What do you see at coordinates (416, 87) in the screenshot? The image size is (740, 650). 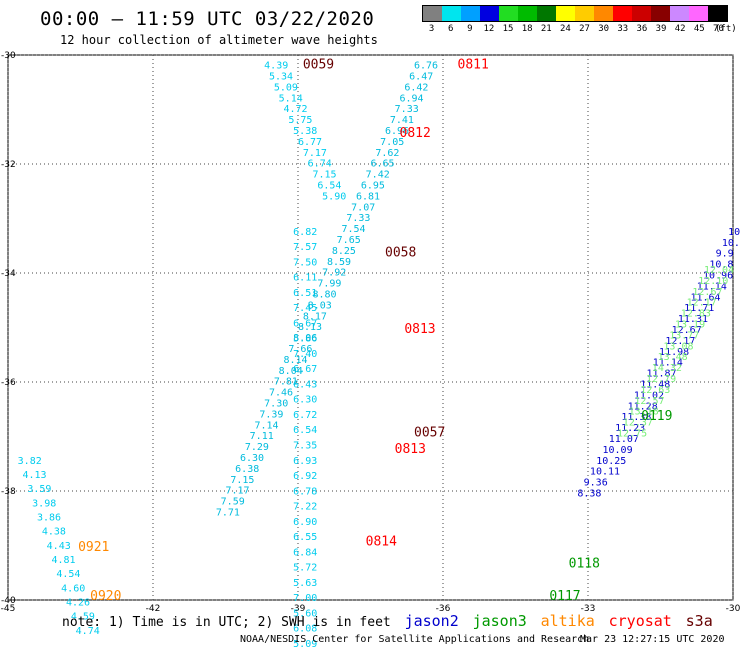 I see `wave-height-value: 6.42` at bounding box center [416, 87].